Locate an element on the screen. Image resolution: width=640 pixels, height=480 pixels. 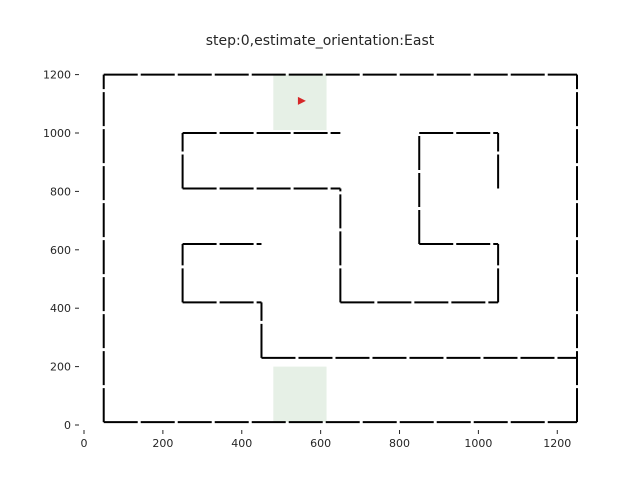
agent-marker is located at coordinates (301, 100).